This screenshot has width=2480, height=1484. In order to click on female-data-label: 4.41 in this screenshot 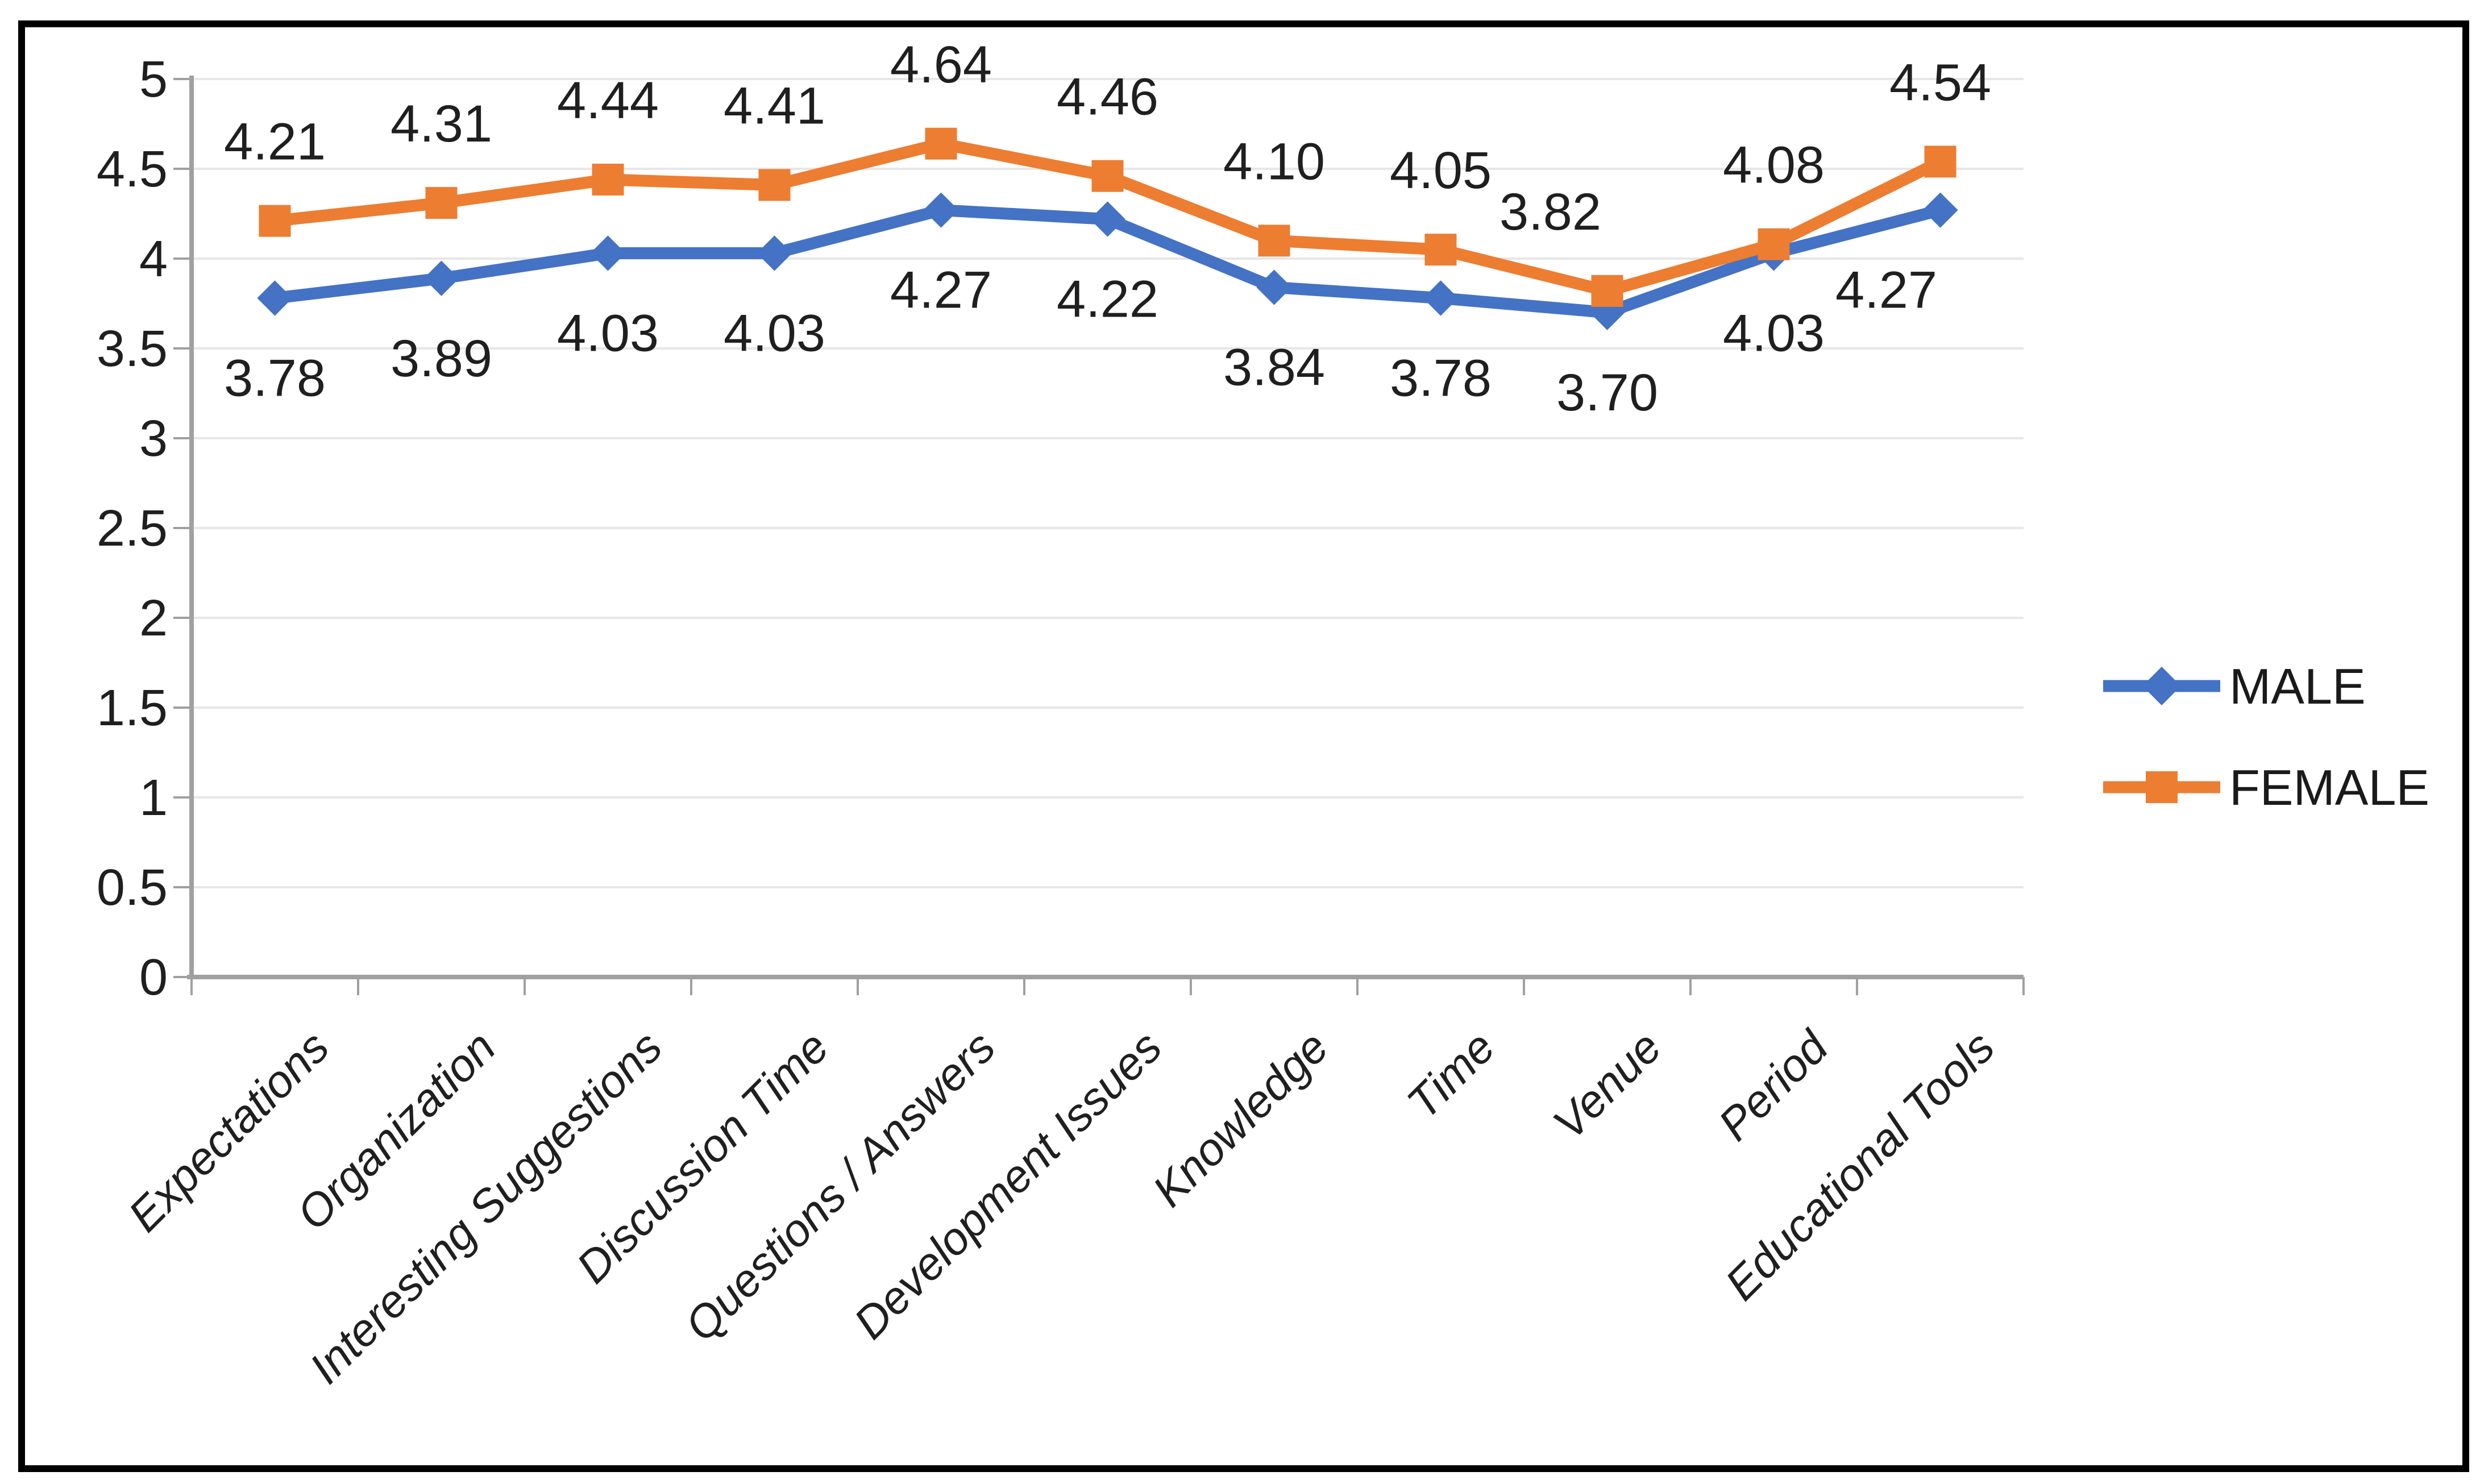, I will do `click(775, 106)`.